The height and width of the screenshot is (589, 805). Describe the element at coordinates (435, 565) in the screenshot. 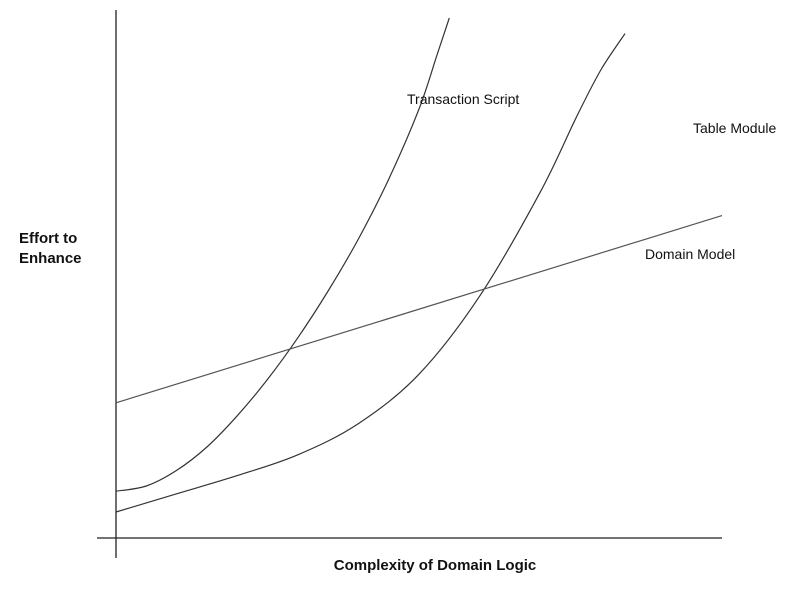

I see `x-axis-title: Complexity of Domain Logic` at that location.